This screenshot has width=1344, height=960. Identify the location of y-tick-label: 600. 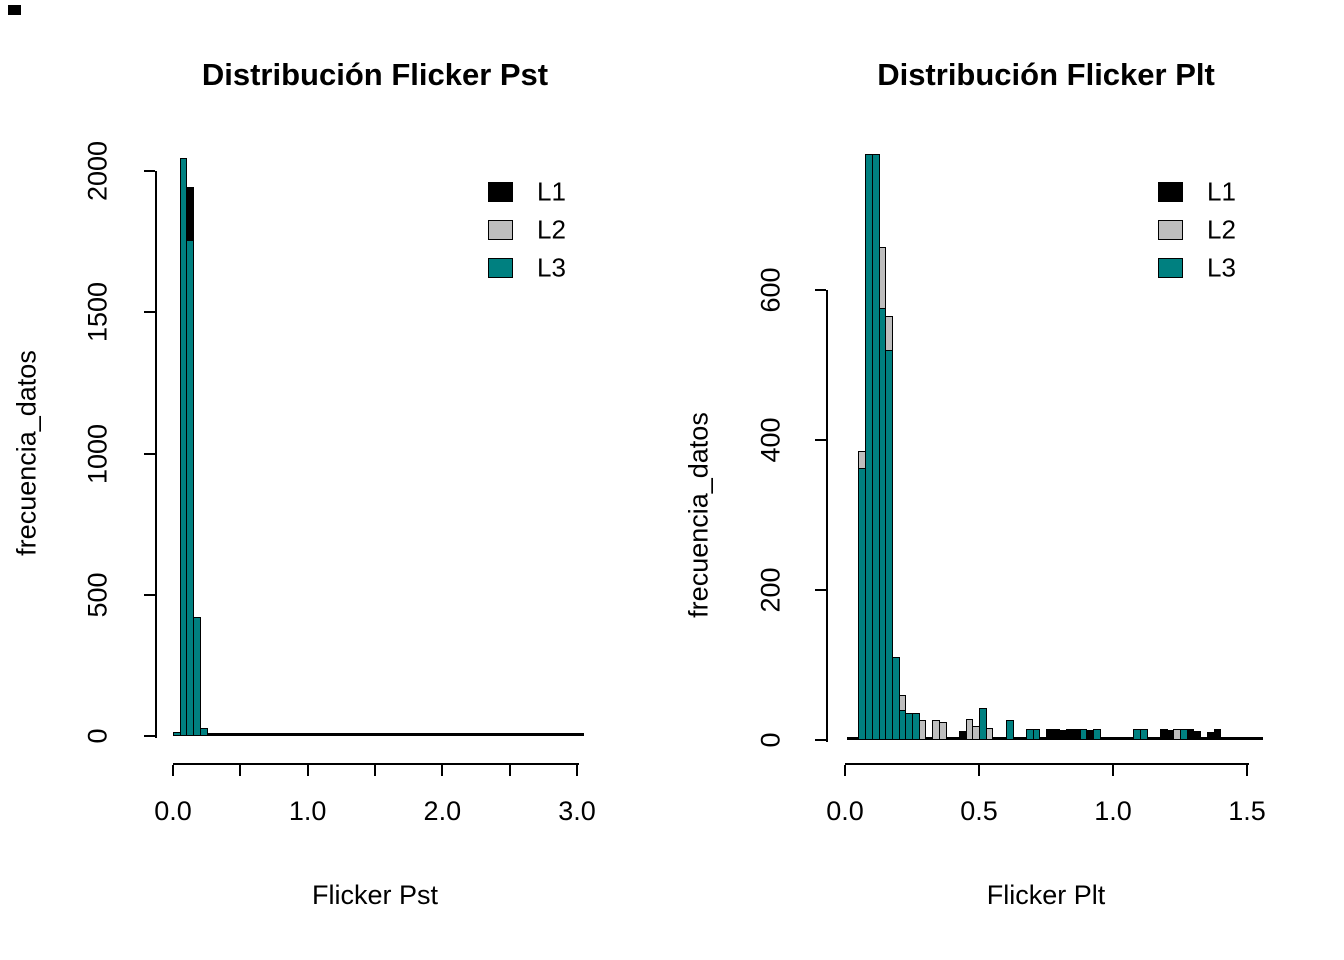
(770, 290).